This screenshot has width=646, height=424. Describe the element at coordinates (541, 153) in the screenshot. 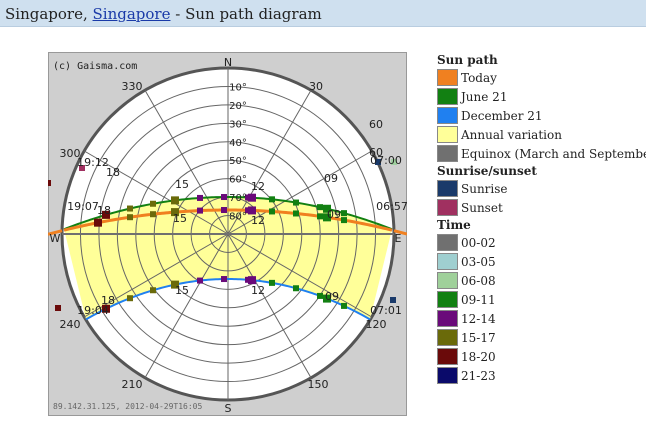

I see `legend-item: Equinox (March and September)` at that location.